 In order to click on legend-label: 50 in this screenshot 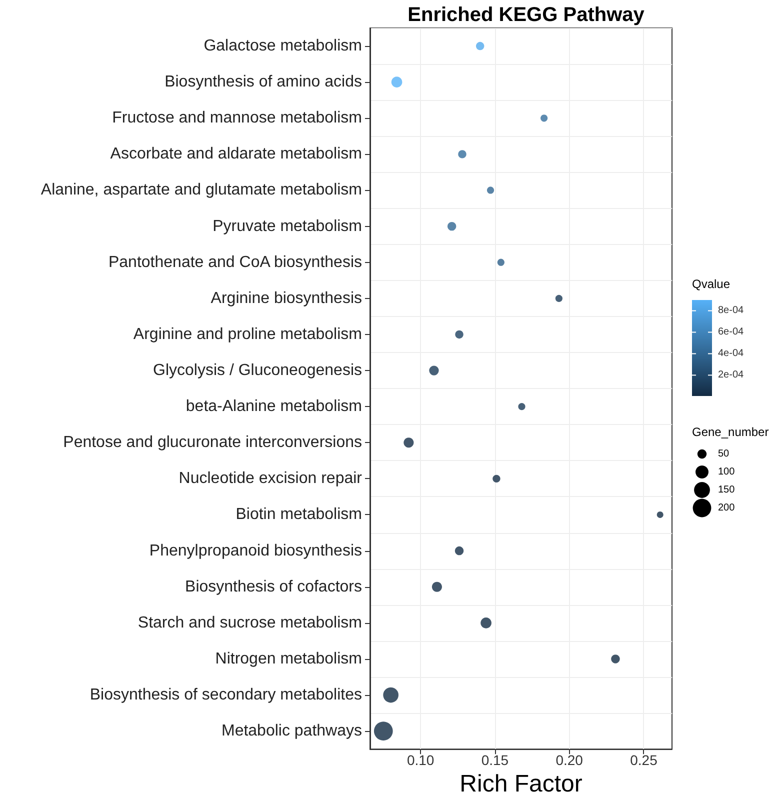, I will do `click(724, 454)`.